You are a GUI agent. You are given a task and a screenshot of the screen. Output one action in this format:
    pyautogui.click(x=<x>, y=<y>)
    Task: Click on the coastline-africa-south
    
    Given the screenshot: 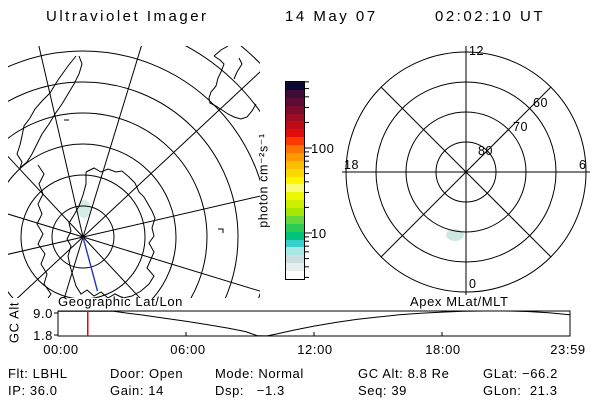 What is the action you would take?
    pyautogui.click(x=232, y=87)
    